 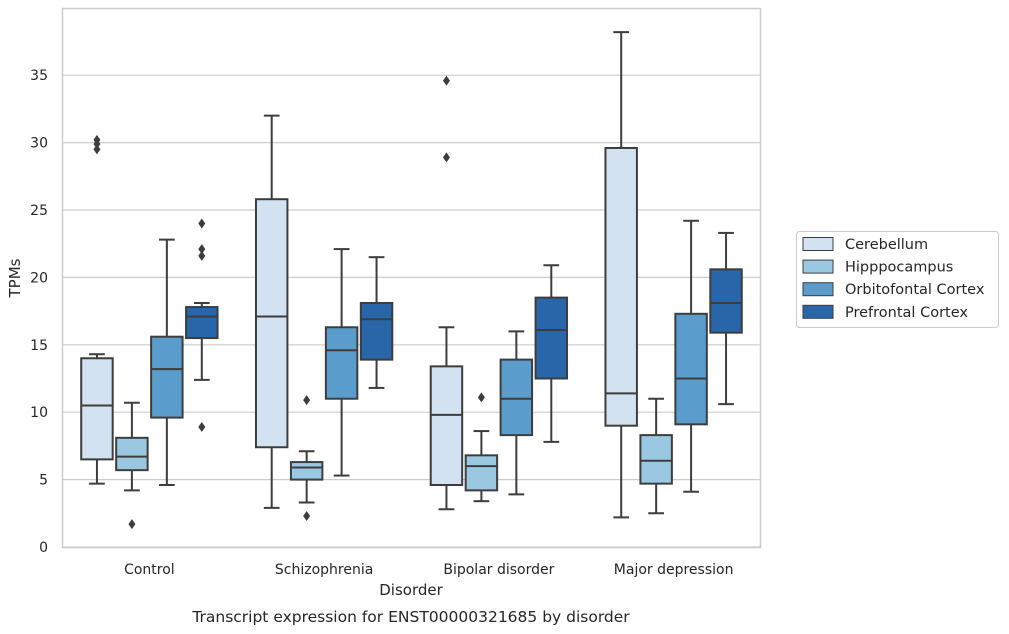 I want to click on legend-item: Orbitofontal Cortex, so click(x=893, y=290).